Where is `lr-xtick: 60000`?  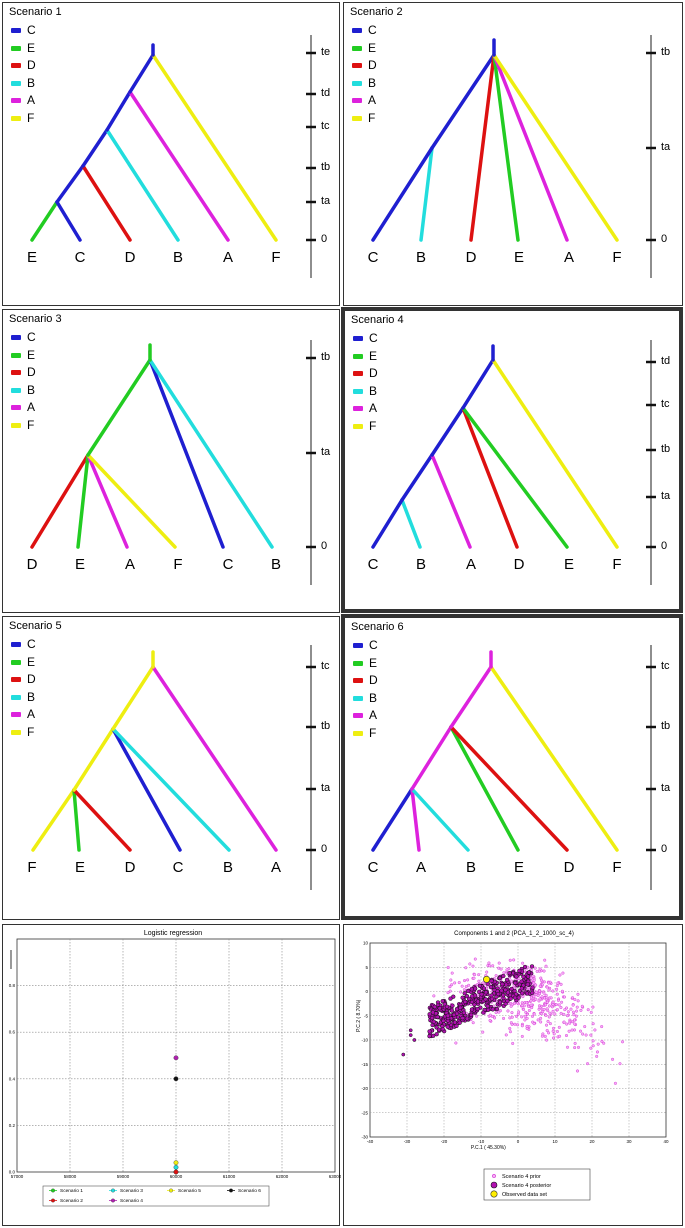 lr-xtick: 60000 is located at coordinates (176, 1176).